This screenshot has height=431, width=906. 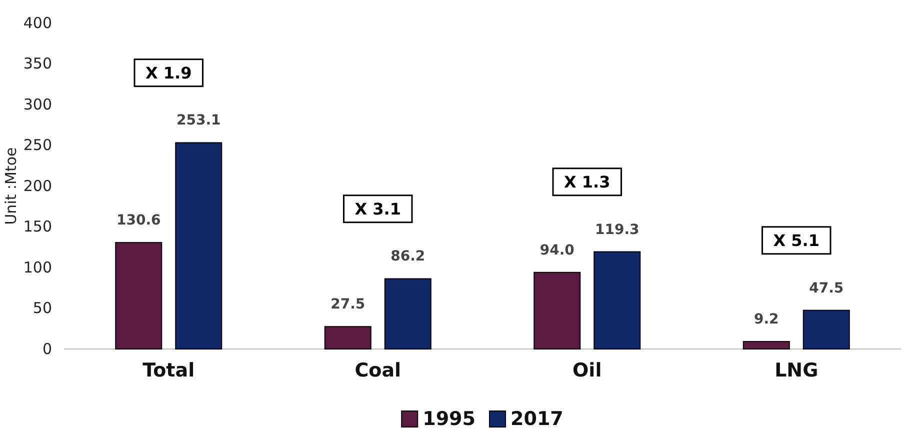 What do you see at coordinates (796, 370) in the screenshot?
I see `x-tick-label: LNG` at bounding box center [796, 370].